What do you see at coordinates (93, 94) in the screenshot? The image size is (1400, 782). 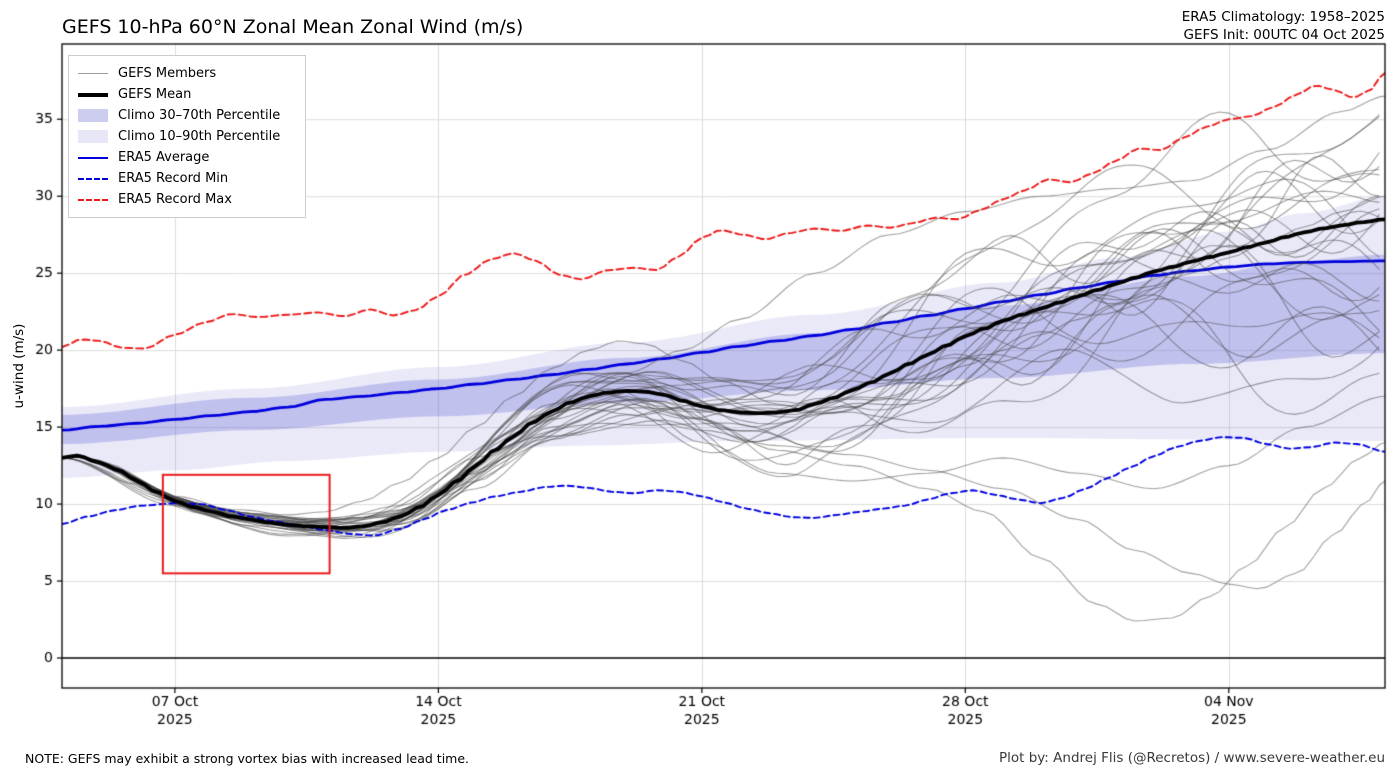 I see `gefs-mean-line-sample` at bounding box center [93, 94].